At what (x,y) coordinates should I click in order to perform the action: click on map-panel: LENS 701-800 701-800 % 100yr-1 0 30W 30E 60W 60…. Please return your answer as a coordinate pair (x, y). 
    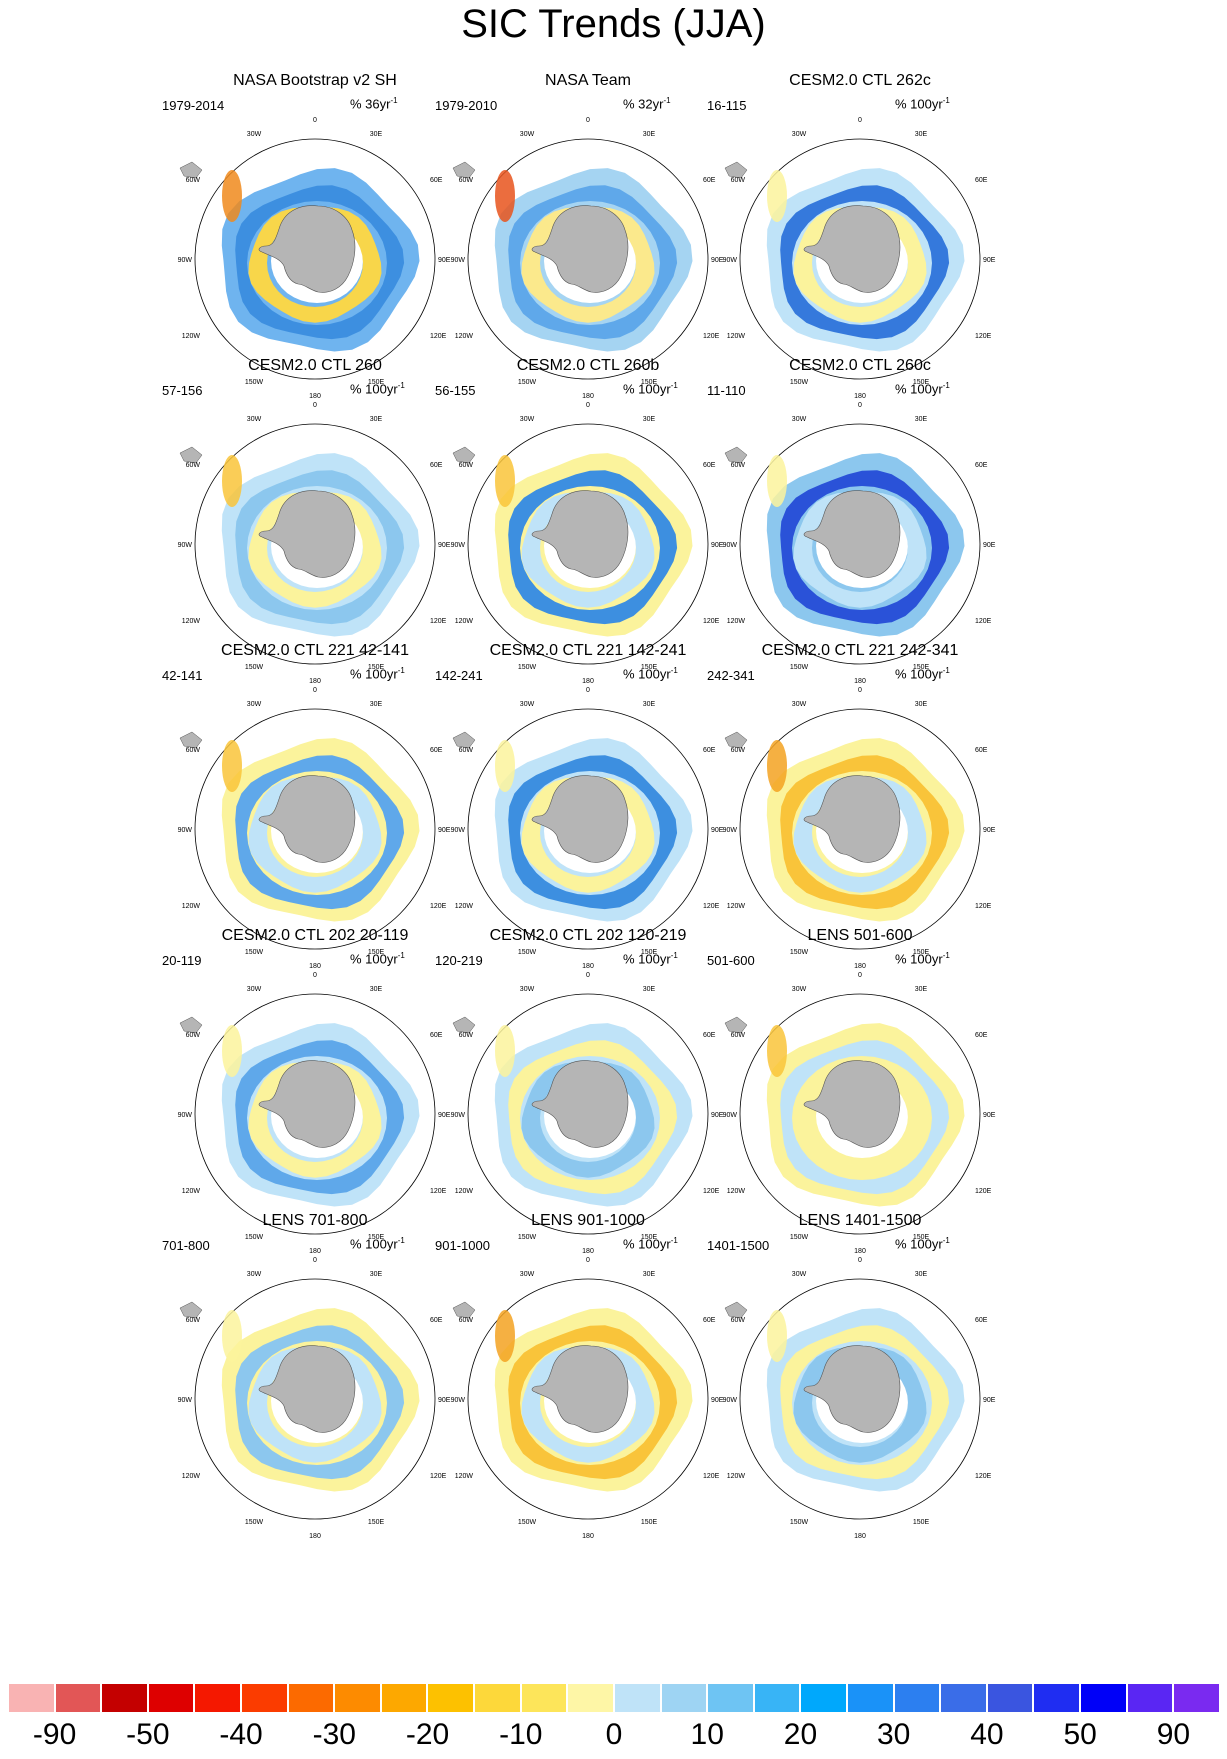
    Looking at the image, I should click on (315, 1377).